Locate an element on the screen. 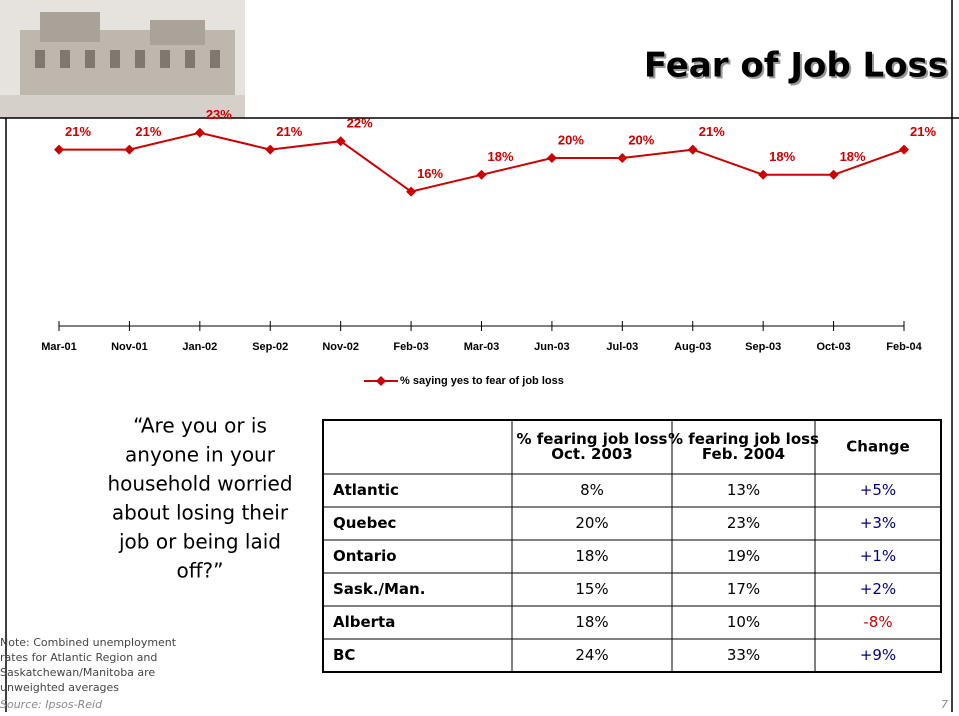 The width and height of the screenshot is (959, 716). cell: 8% is located at coordinates (592, 490).